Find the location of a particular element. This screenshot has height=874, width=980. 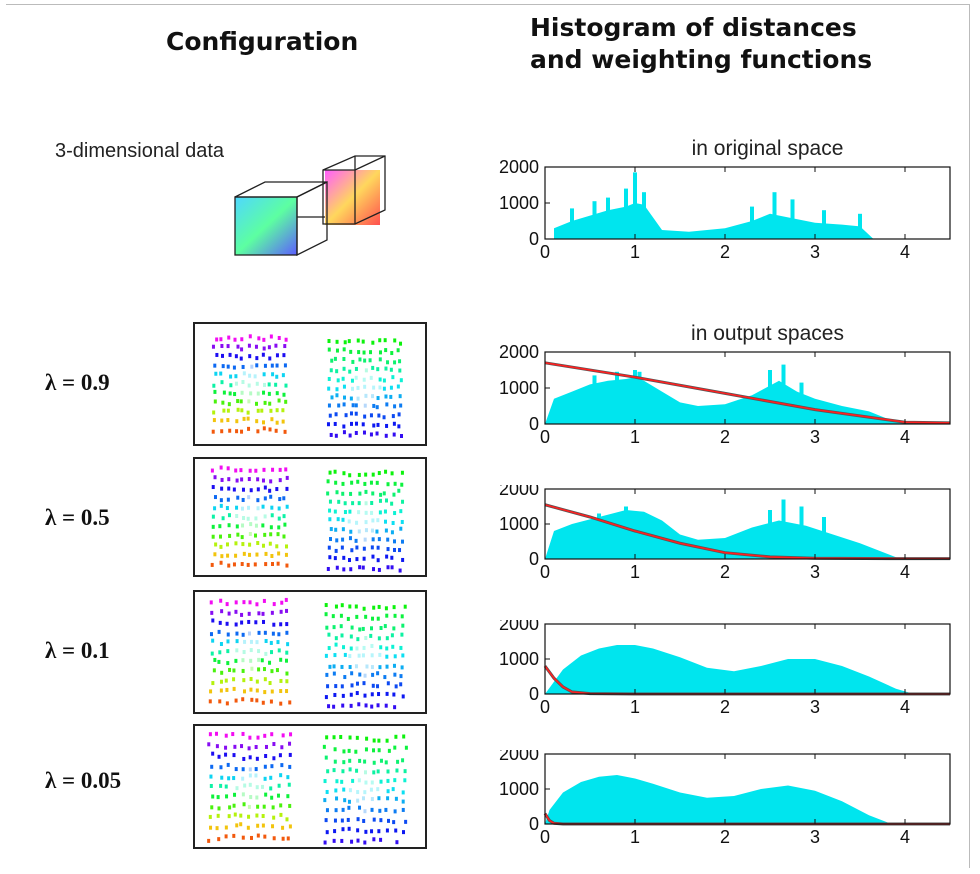

histogram-lambda-0.1: 0 1 2 3 4 0 1000 2000 is located at coordinates (725, 668).